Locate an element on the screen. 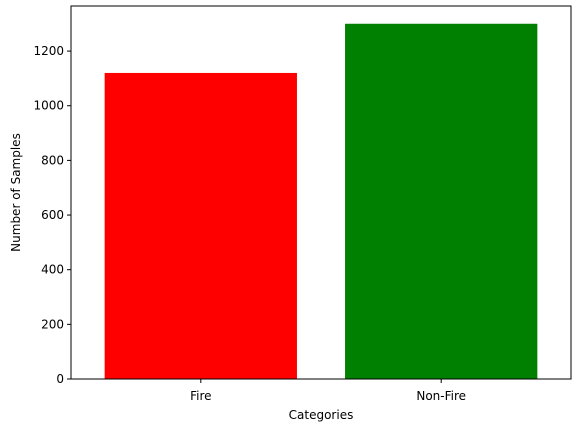 The image size is (580, 432). y-tick-label: 600 is located at coordinates (52, 215).